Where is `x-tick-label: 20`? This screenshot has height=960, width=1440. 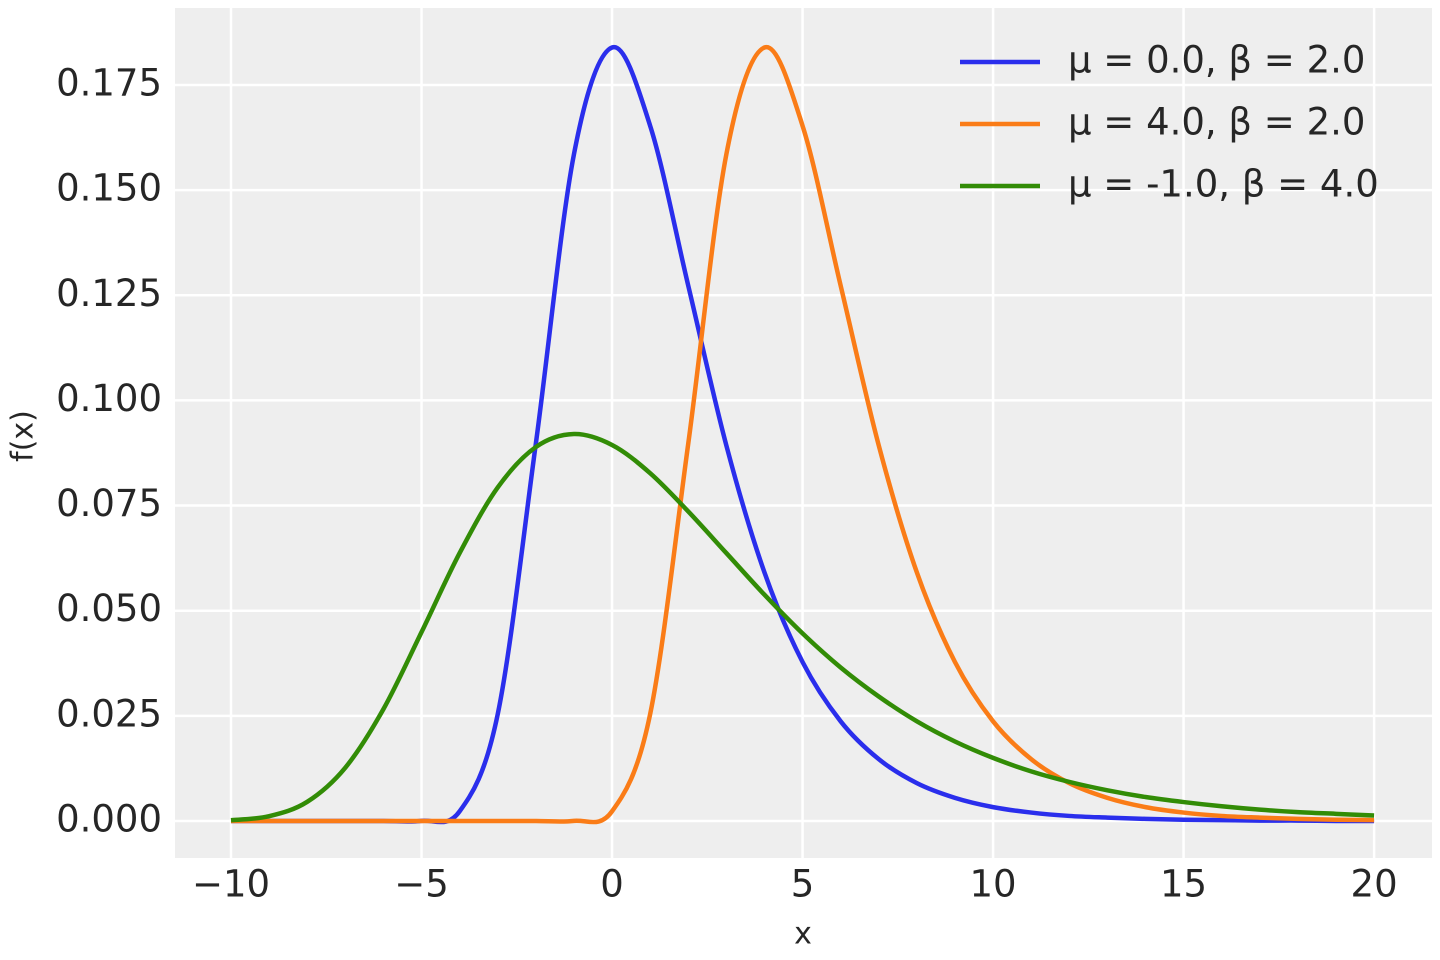 x-tick-label: 20 is located at coordinates (1374, 884).